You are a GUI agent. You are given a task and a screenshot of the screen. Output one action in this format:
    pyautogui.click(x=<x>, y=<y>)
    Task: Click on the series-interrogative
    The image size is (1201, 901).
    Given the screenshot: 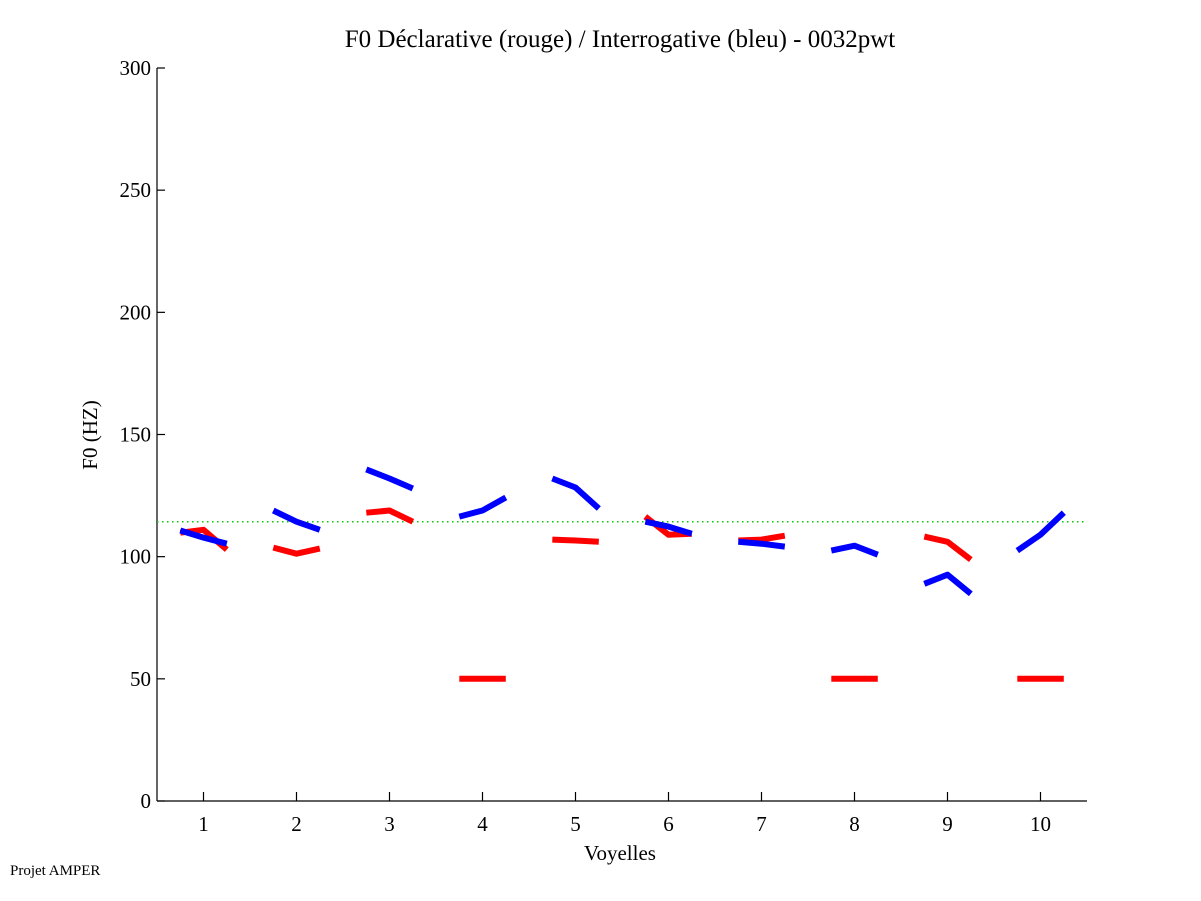 What is the action you would take?
    pyautogui.click(x=622, y=531)
    